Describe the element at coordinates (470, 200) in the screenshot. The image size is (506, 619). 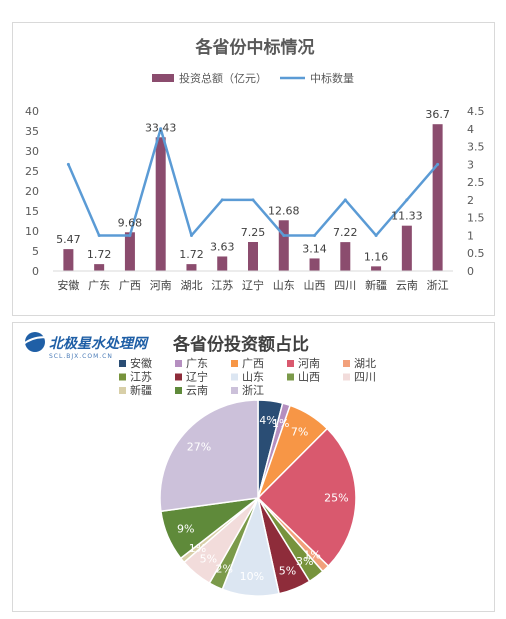
I see `y-right-tick-label: 2` at that location.